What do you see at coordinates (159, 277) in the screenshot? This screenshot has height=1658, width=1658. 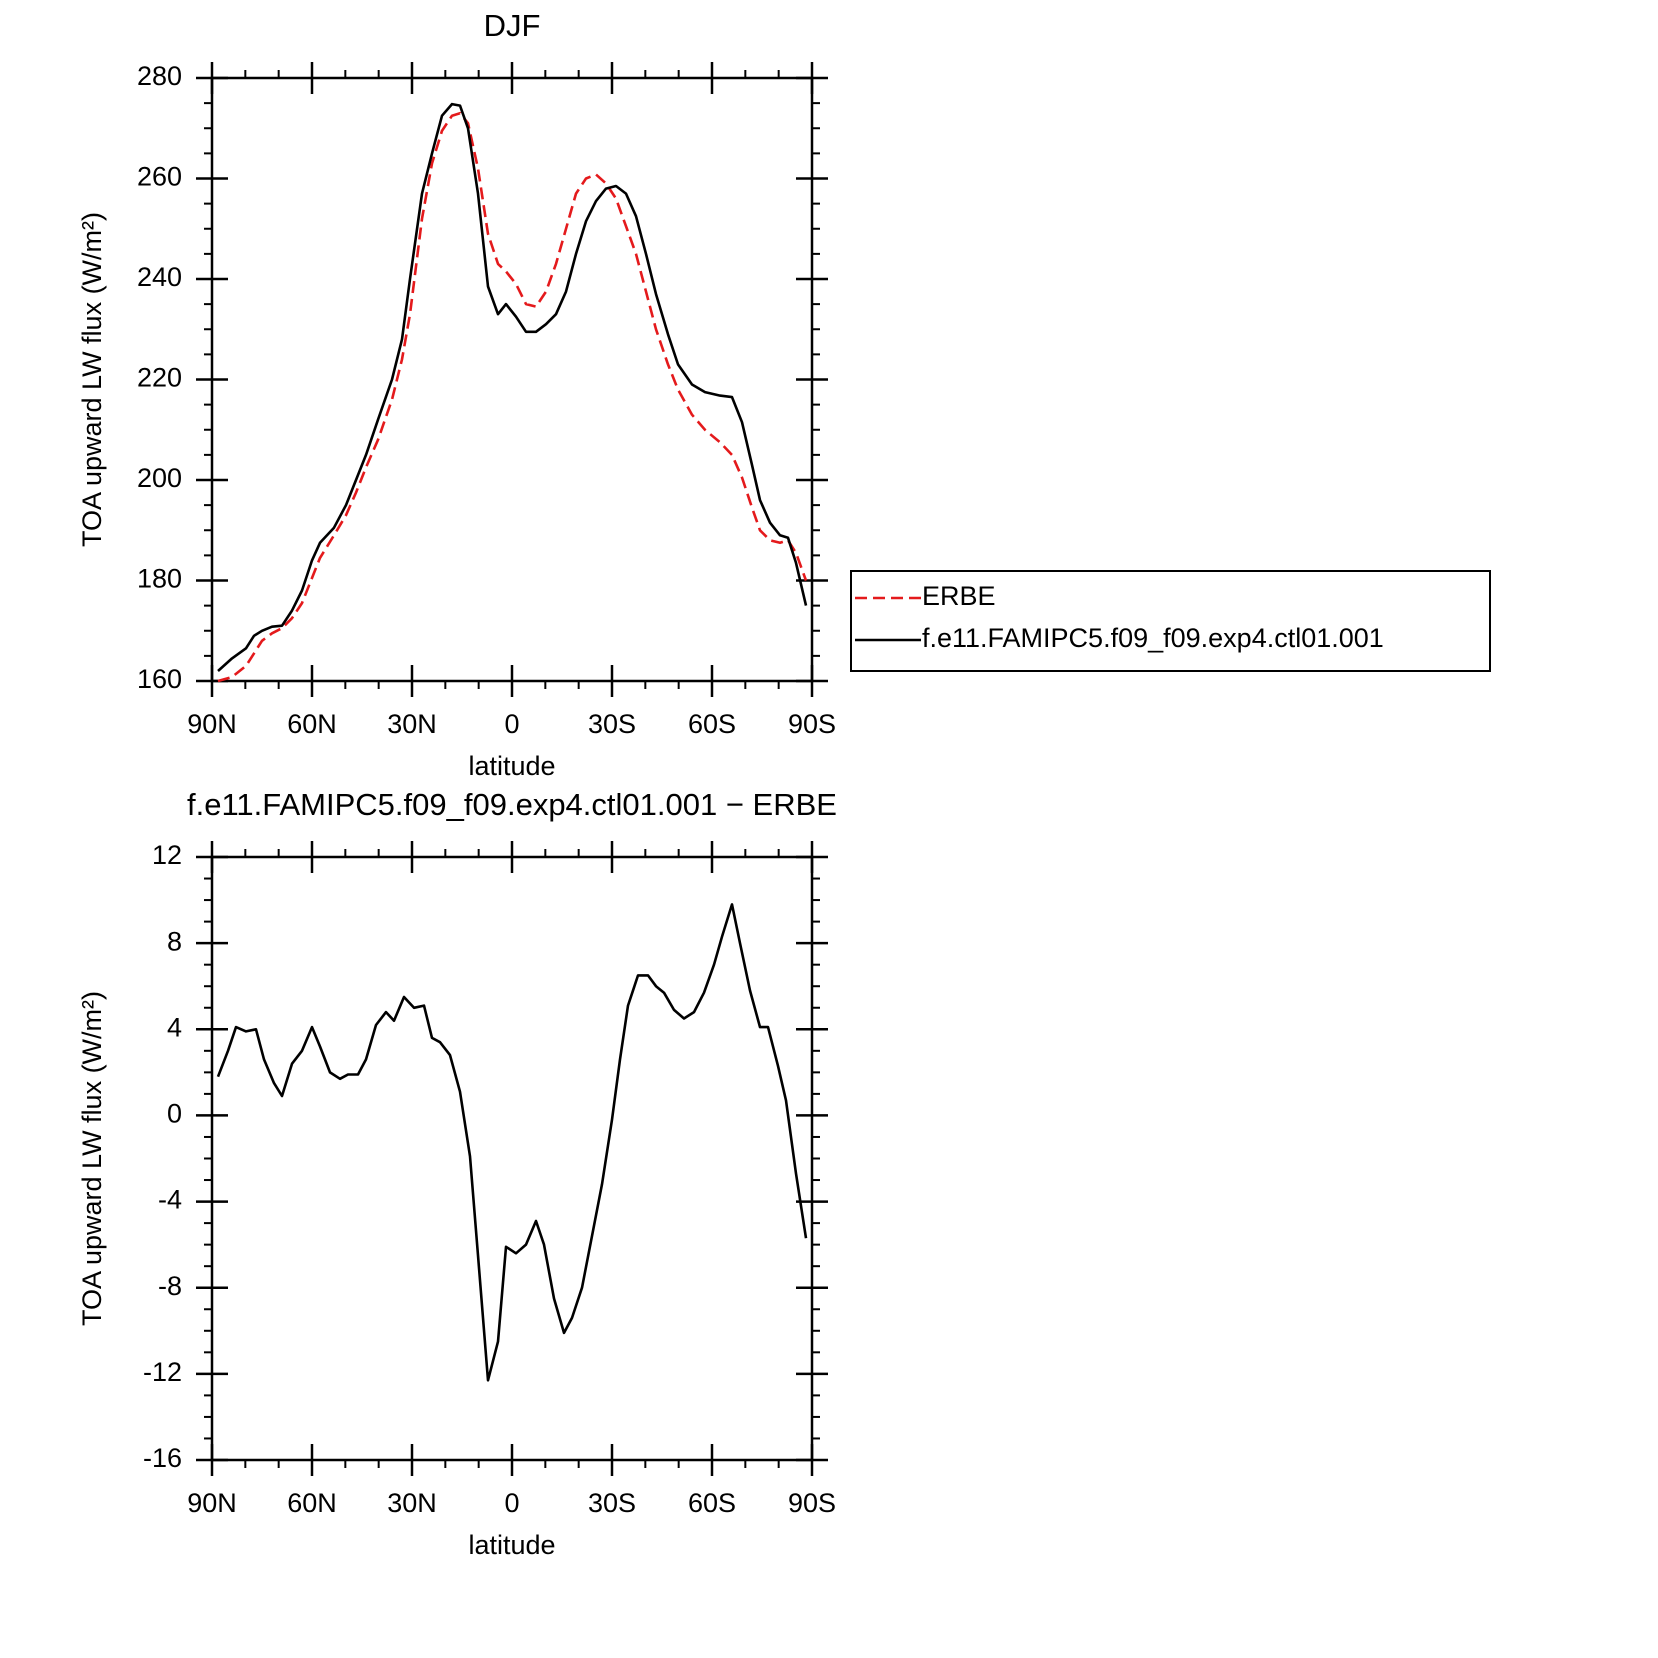 I see `y-tick-label: 240` at bounding box center [159, 277].